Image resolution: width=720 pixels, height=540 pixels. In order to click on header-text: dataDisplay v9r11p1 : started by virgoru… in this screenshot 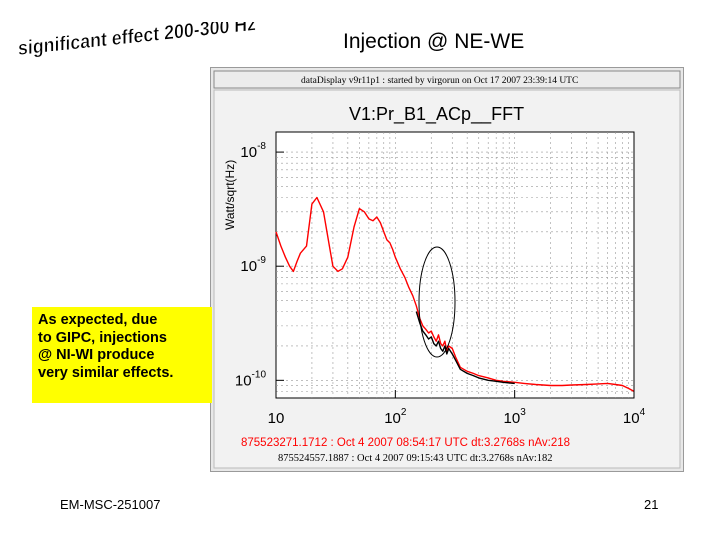, I will do `click(439, 81)`.